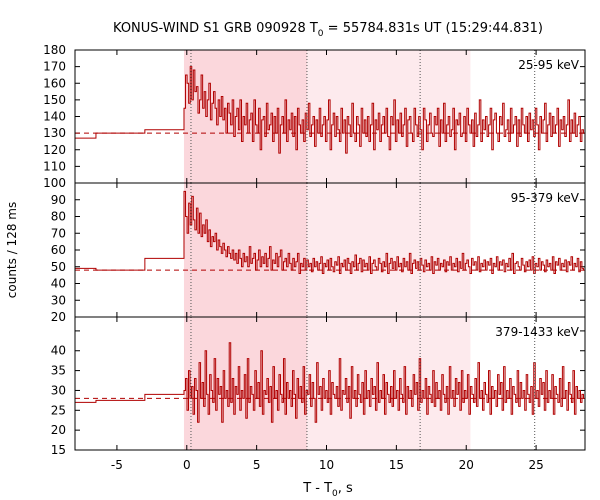 This screenshot has width=600, height=500. What do you see at coordinates (545, 198) in the screenshot?
I see `energy-band-label: 95-379 keV` at bounding box center [545, 198].